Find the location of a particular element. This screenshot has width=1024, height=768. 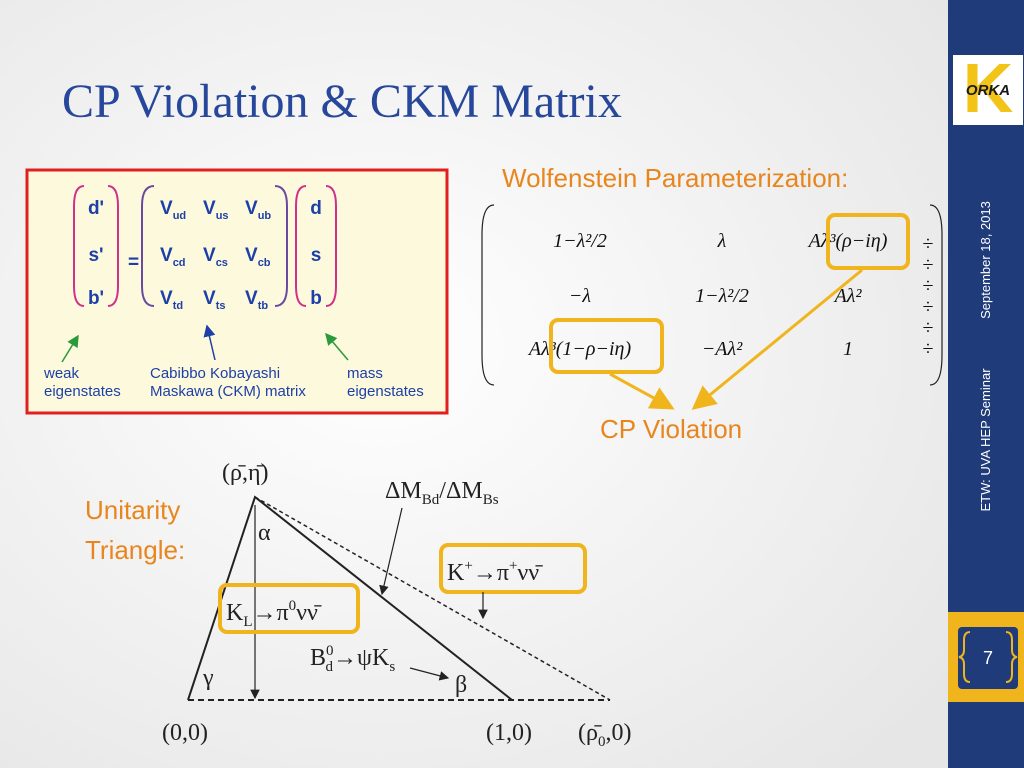

ckm-element: Vcs is located at coordinates (215, 257).